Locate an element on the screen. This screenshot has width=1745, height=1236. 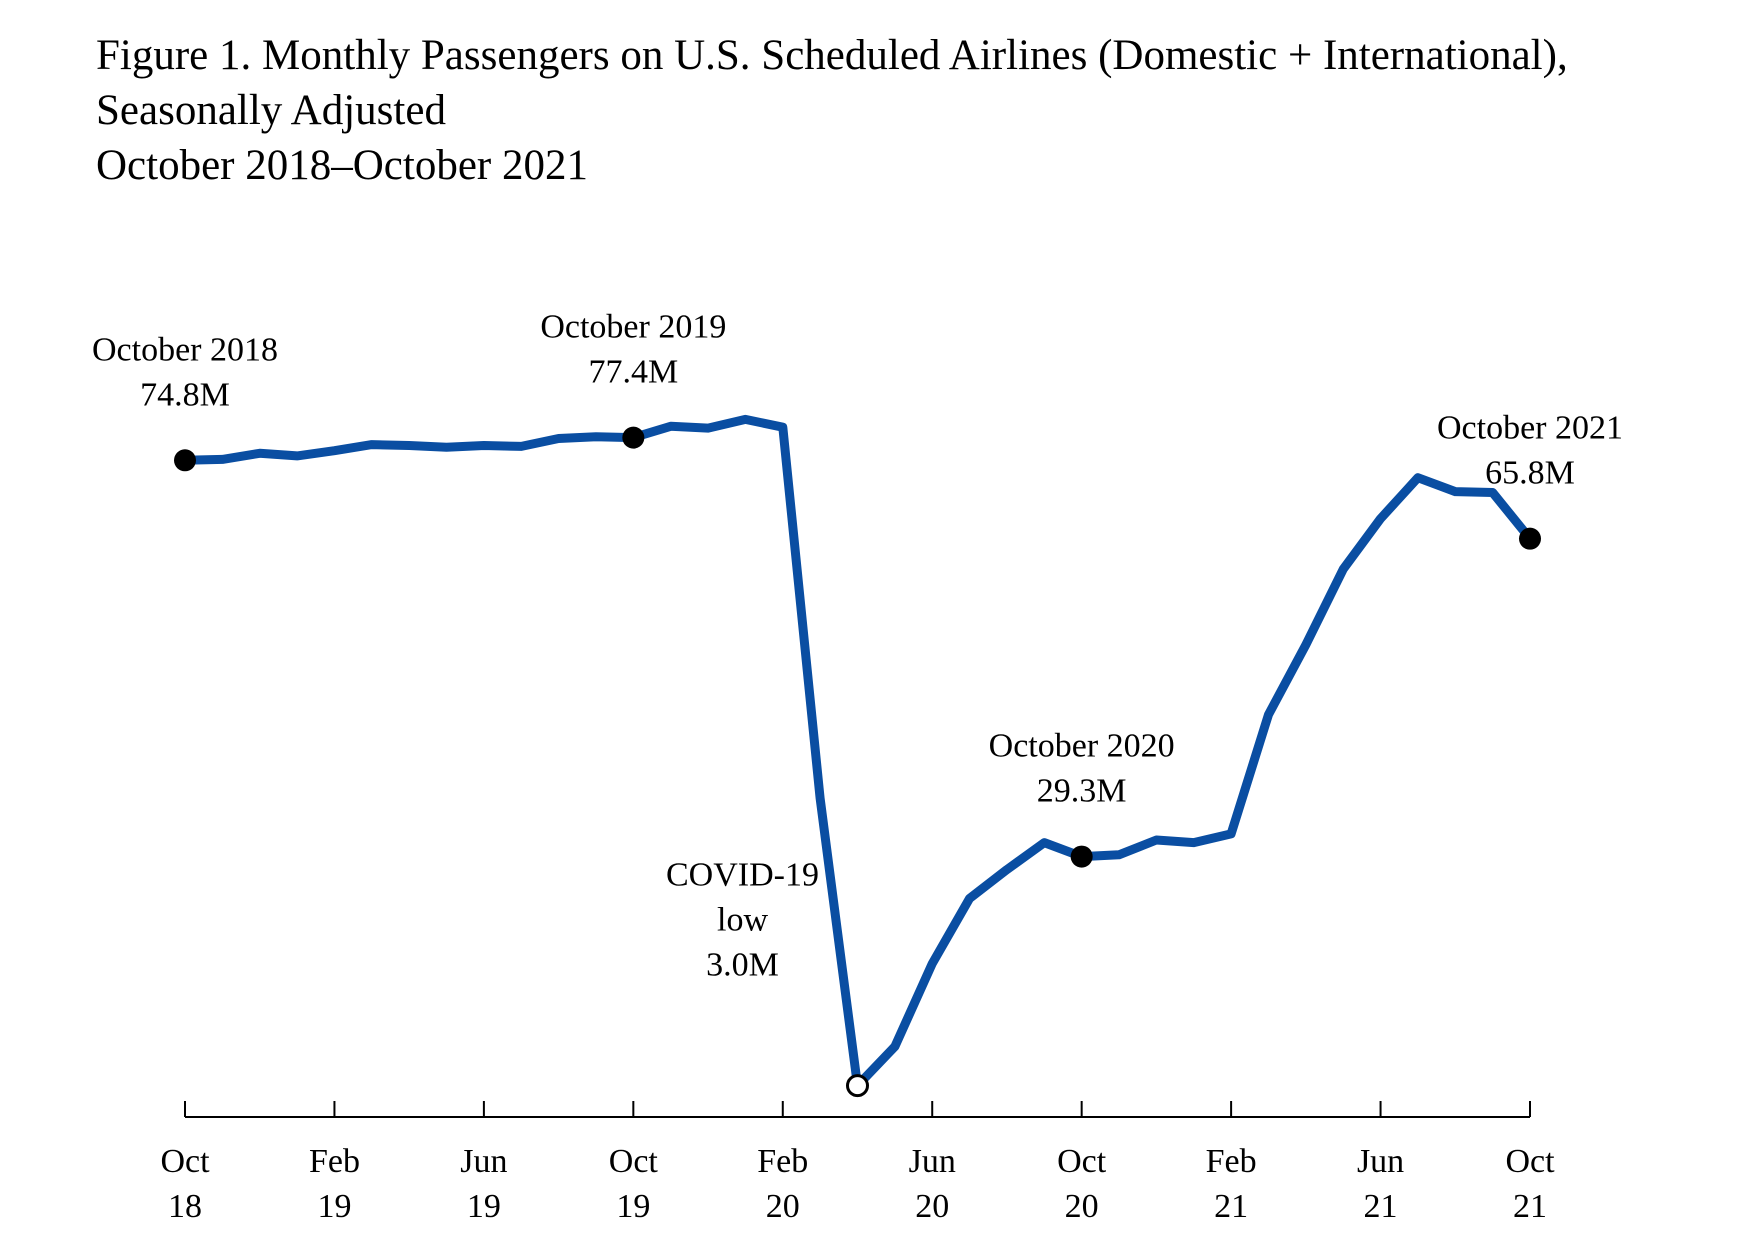
data-label-line: 74.8M is located at coordinates (185, 394).